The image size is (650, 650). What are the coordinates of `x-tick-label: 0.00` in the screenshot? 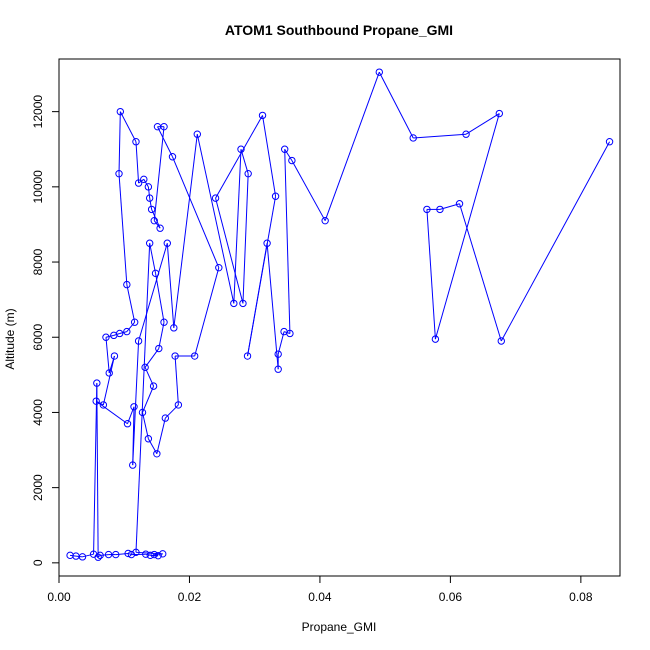 It's located at (59, 597).